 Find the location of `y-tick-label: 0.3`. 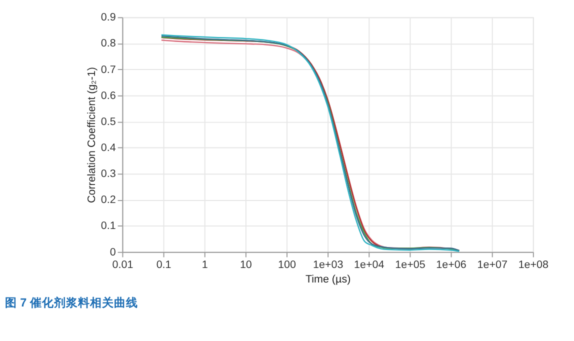

y-tick-label: 0.3 is located at coordinates (108, 174).